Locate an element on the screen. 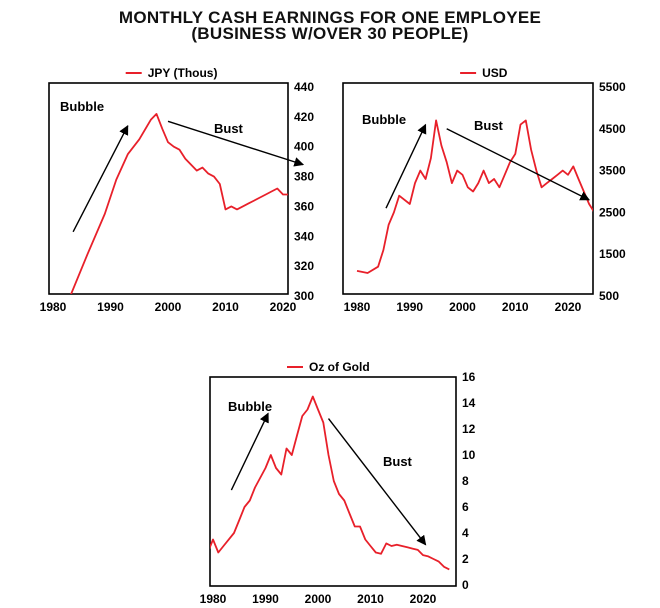  legend-label: Oz of Gold is located at coordinates (339, 367).